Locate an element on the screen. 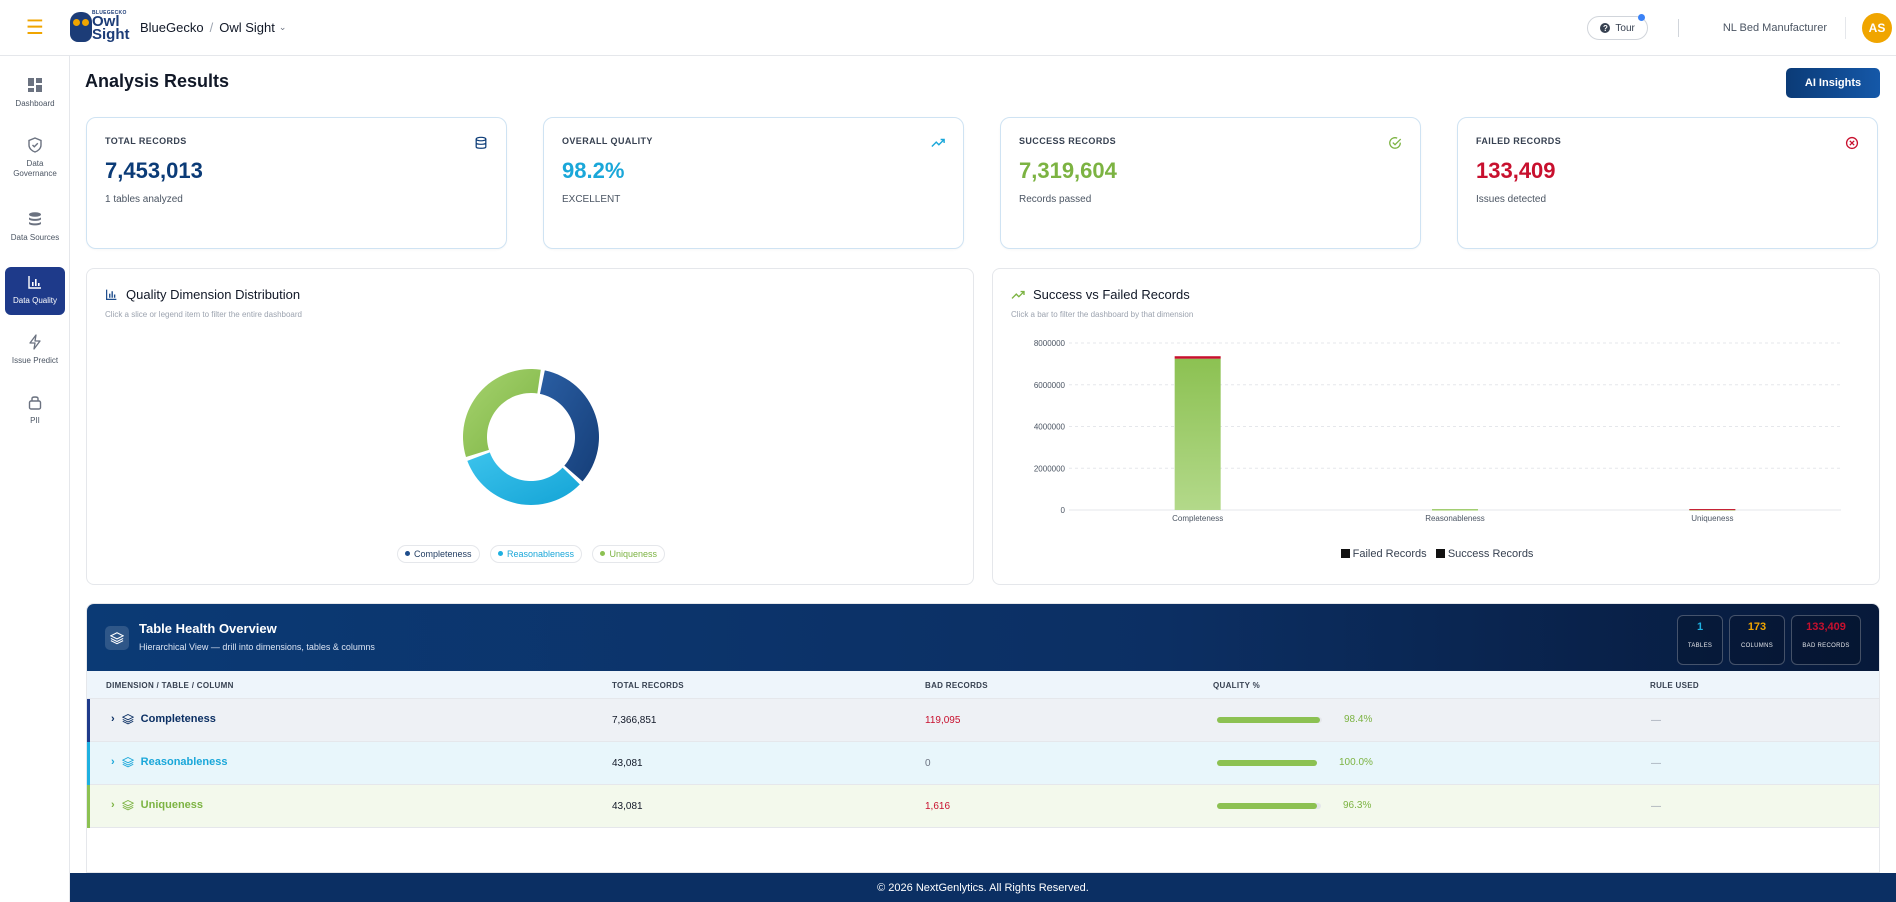  org-selector: NL Bed Manufacturer is located at coordinates (1774, 28).